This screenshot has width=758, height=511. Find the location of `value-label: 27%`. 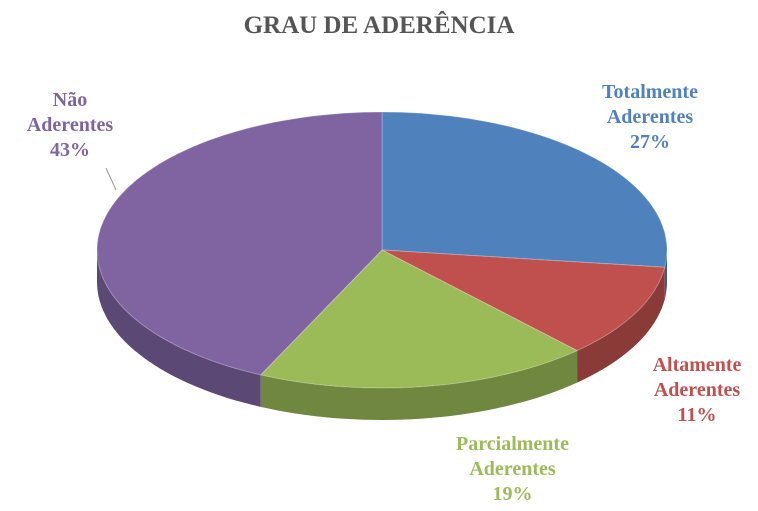

value-label: 27% is located at coordinates (650, 142).